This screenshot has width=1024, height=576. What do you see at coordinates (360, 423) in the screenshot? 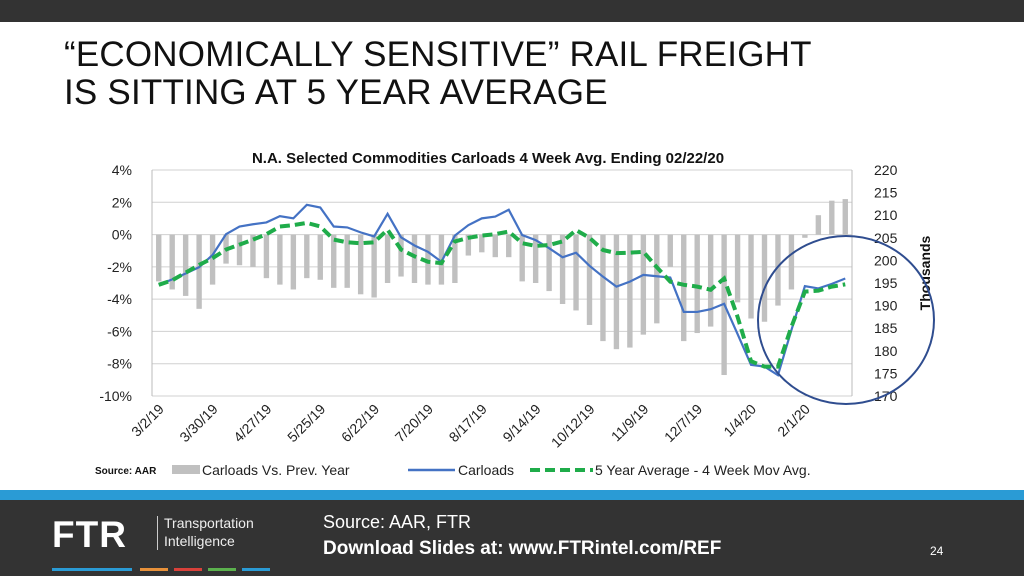
I see `x-tick-label: 6/22/19` at bounding box center [360, 423].